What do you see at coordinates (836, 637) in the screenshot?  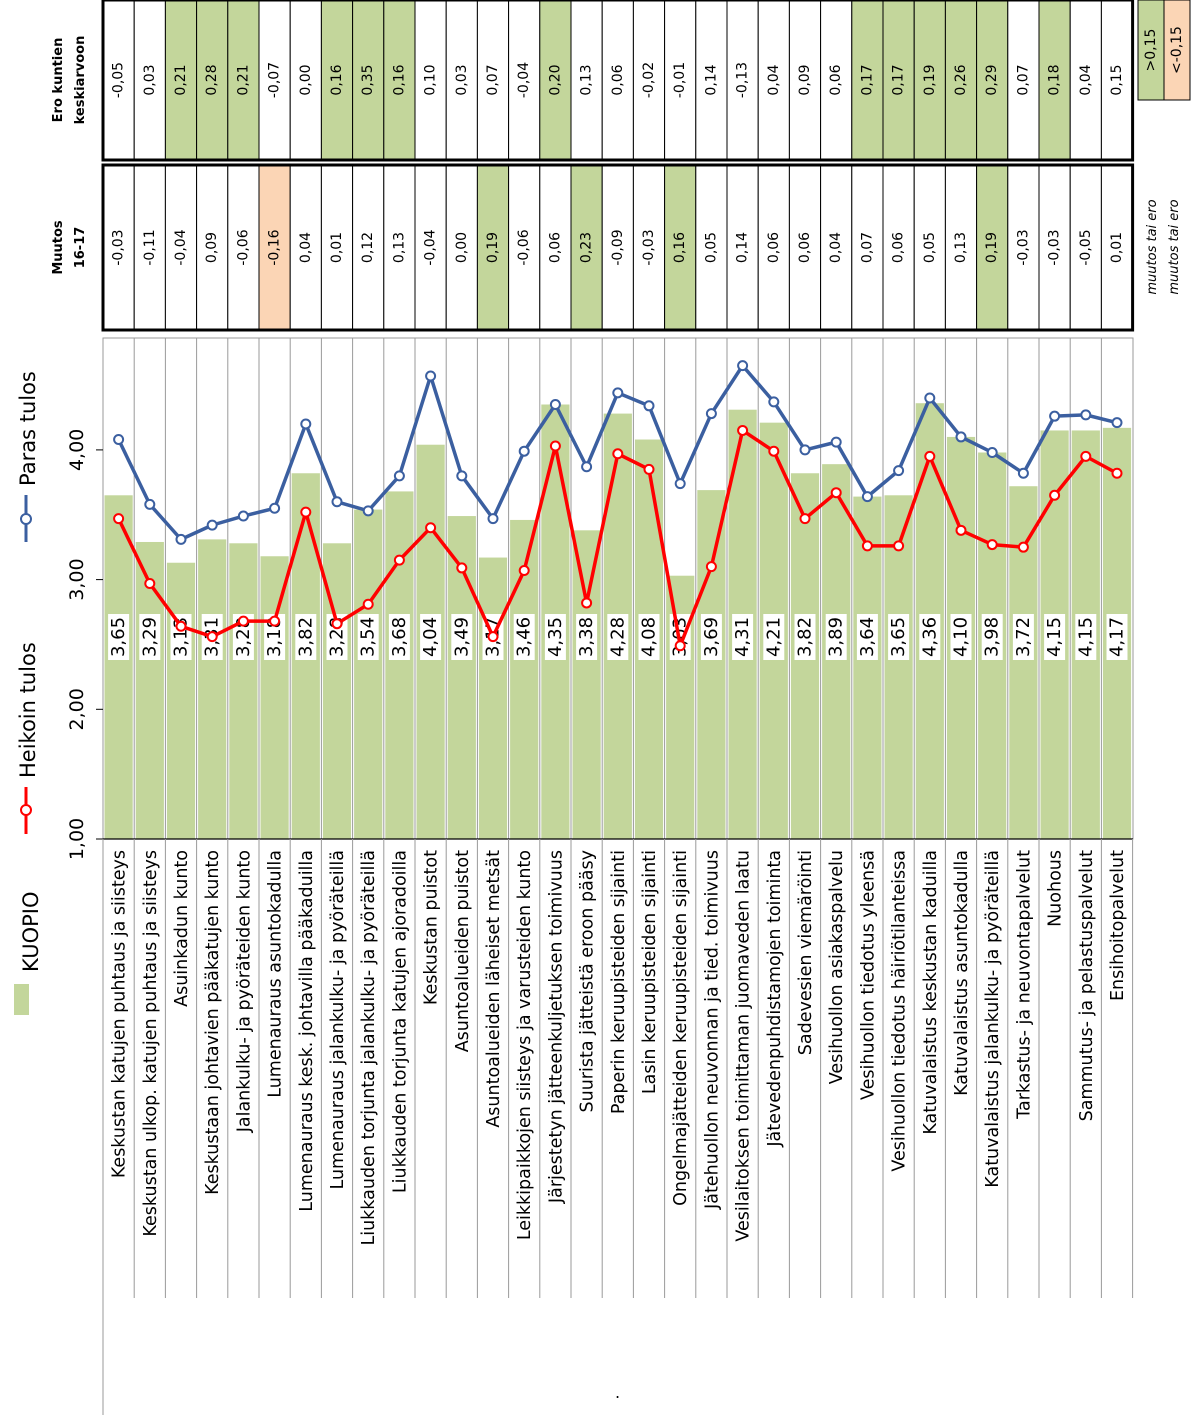 I see `bar-value-label: 3,89` at bounding box center [836, 637].